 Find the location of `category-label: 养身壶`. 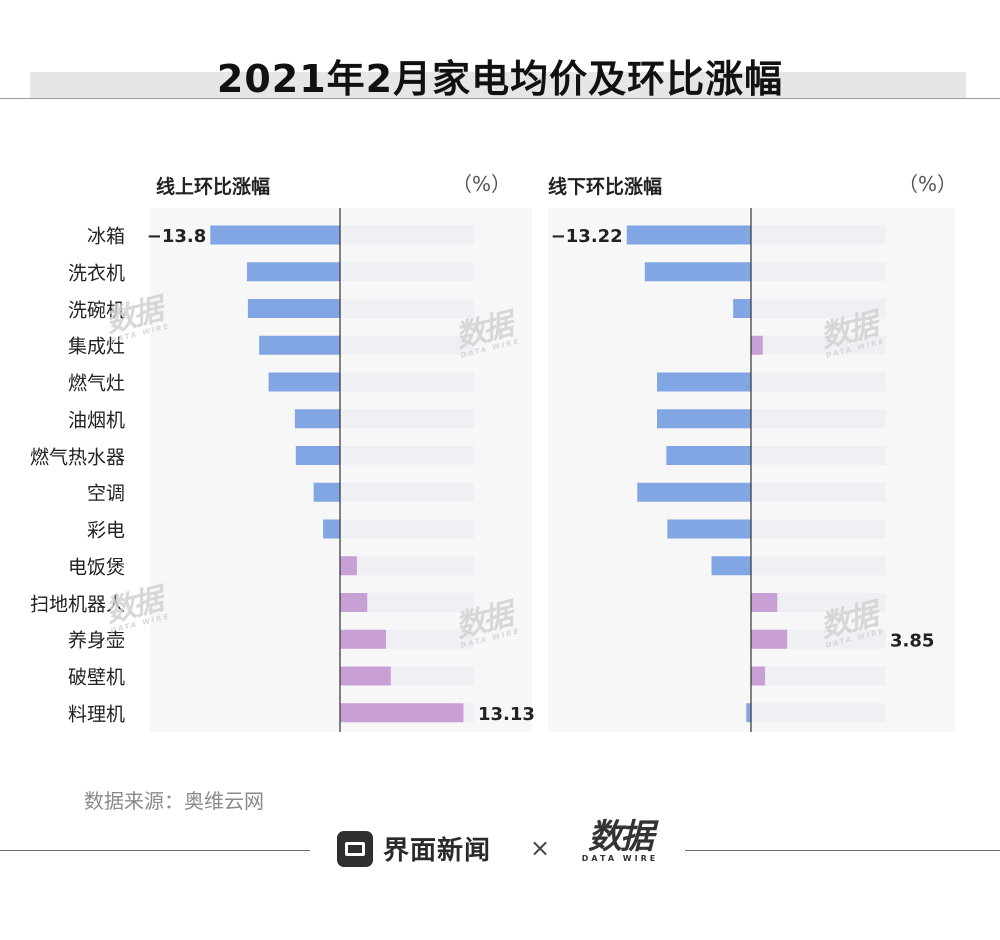

category-label: 养身壶 is located at coordinates (96, 640).